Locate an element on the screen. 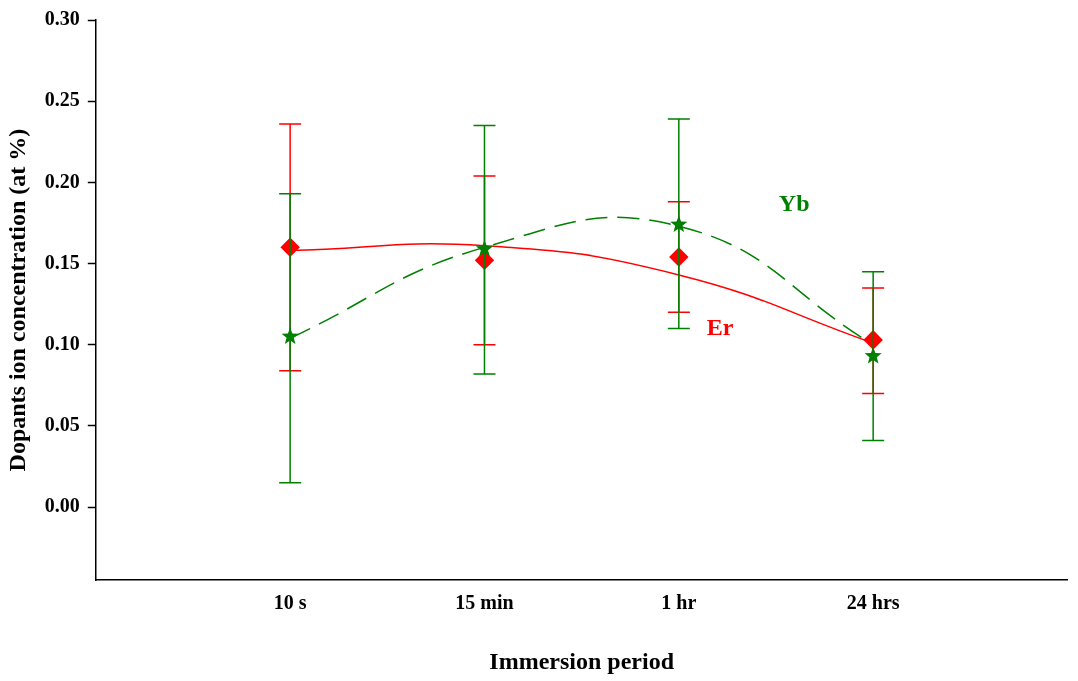 The width and height of the screenshot is (1078, 681). y-tick-label: 0.10 is located at coordinates (62, 342).